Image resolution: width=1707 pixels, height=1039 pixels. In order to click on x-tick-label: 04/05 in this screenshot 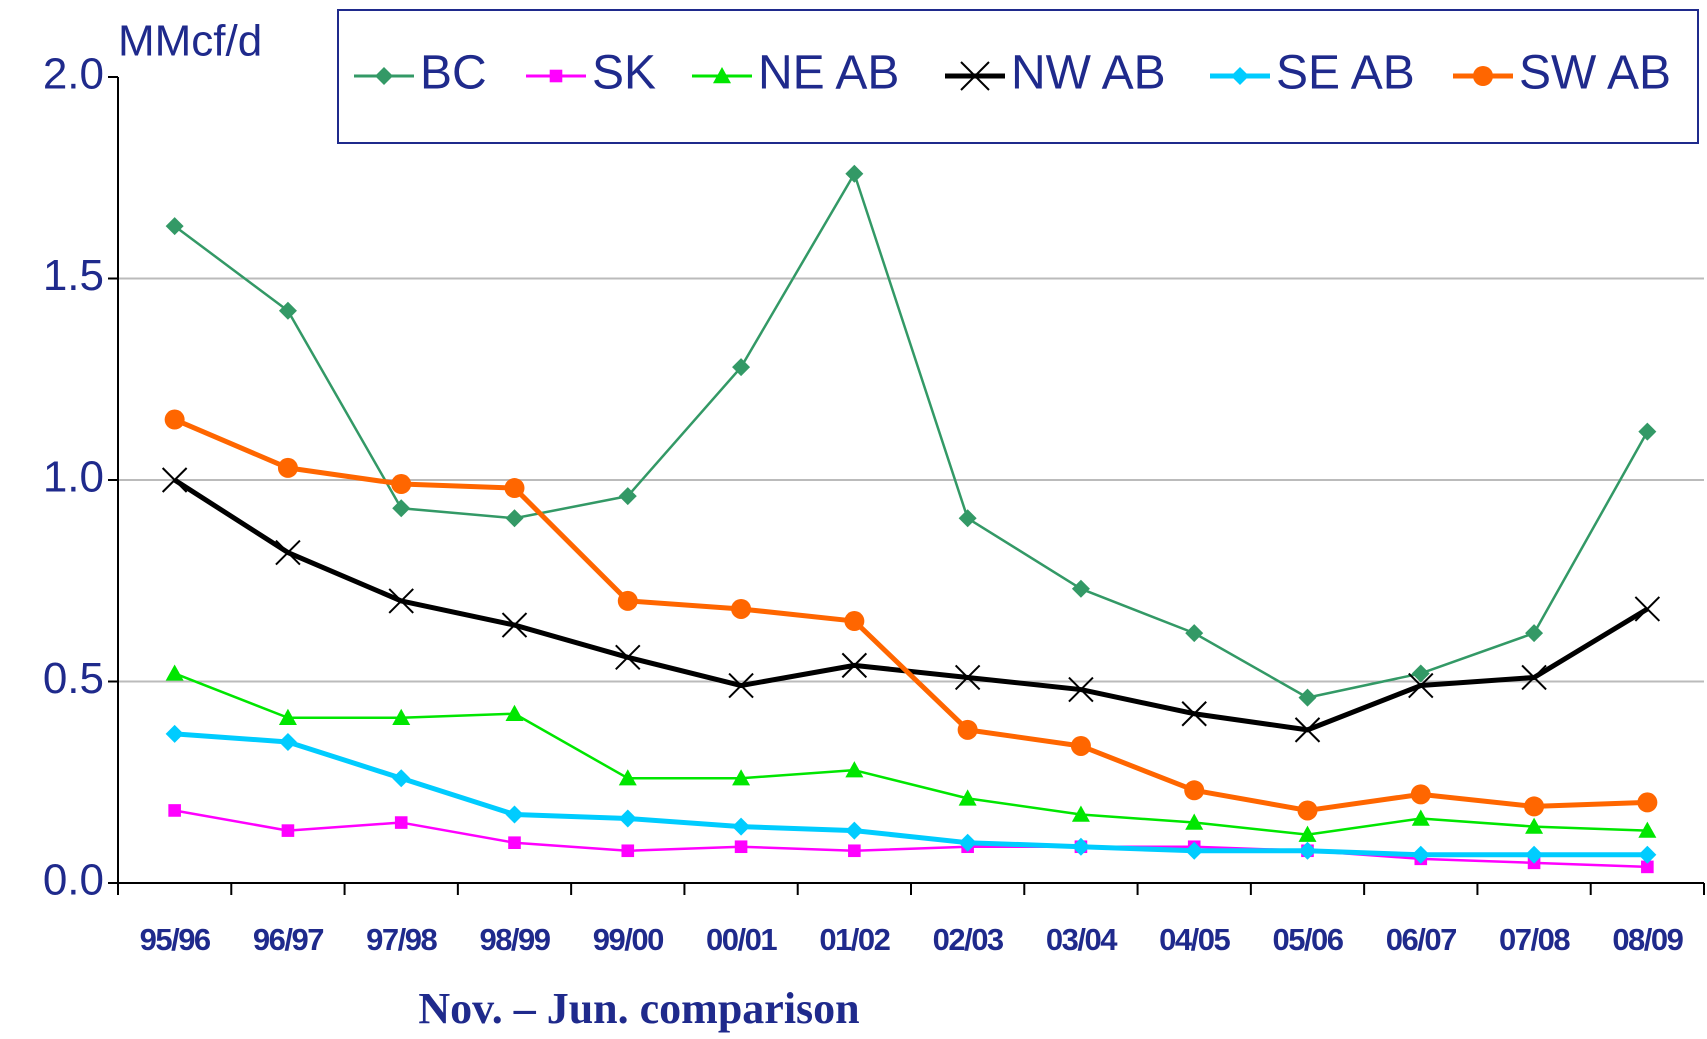, I will do `click(1194, 939)`.